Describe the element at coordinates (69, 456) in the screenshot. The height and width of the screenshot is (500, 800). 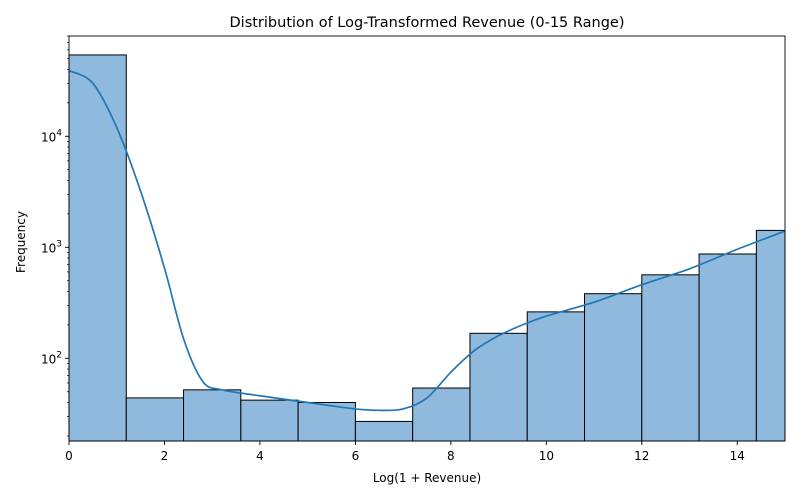
I see `x-tick-label: 0` at that location.